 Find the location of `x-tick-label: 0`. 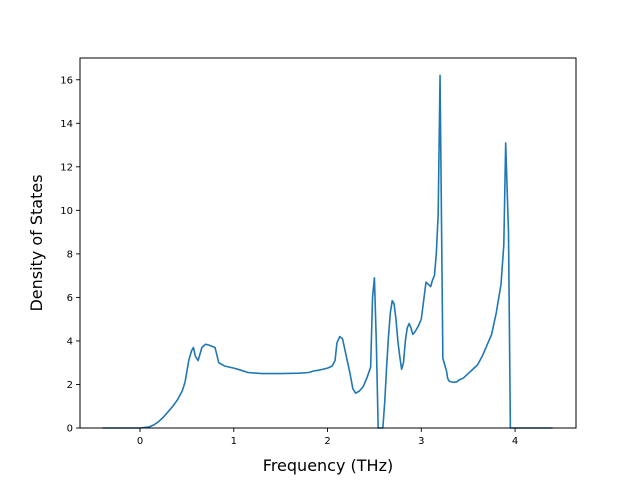

x-tick-label: 0 is located at coordinates (140, 441).